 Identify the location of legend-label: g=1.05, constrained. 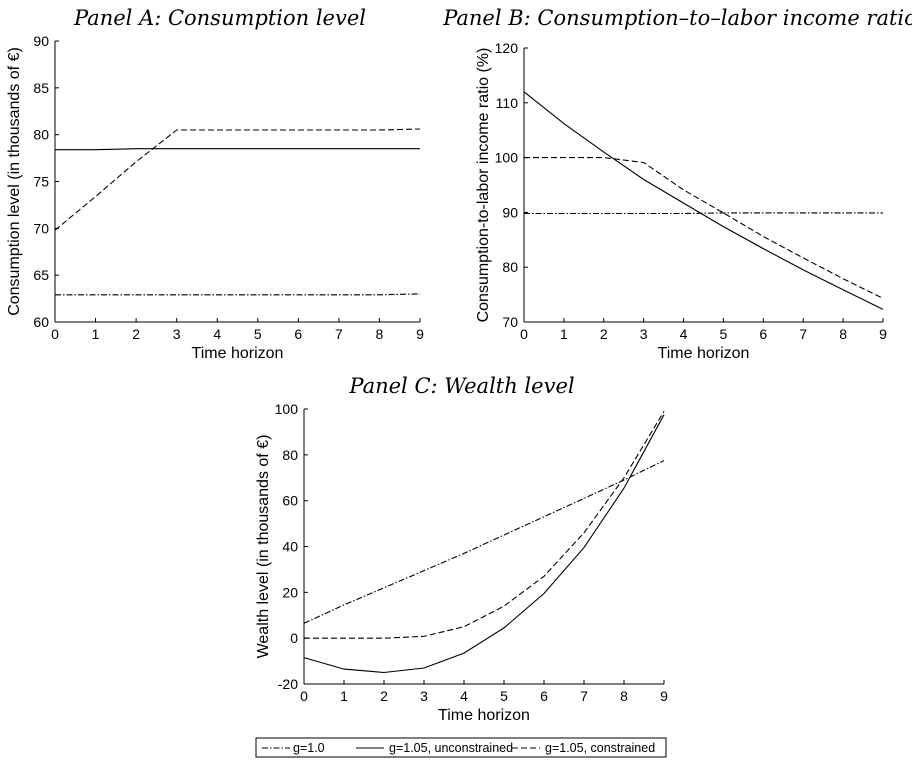
(600, 748).